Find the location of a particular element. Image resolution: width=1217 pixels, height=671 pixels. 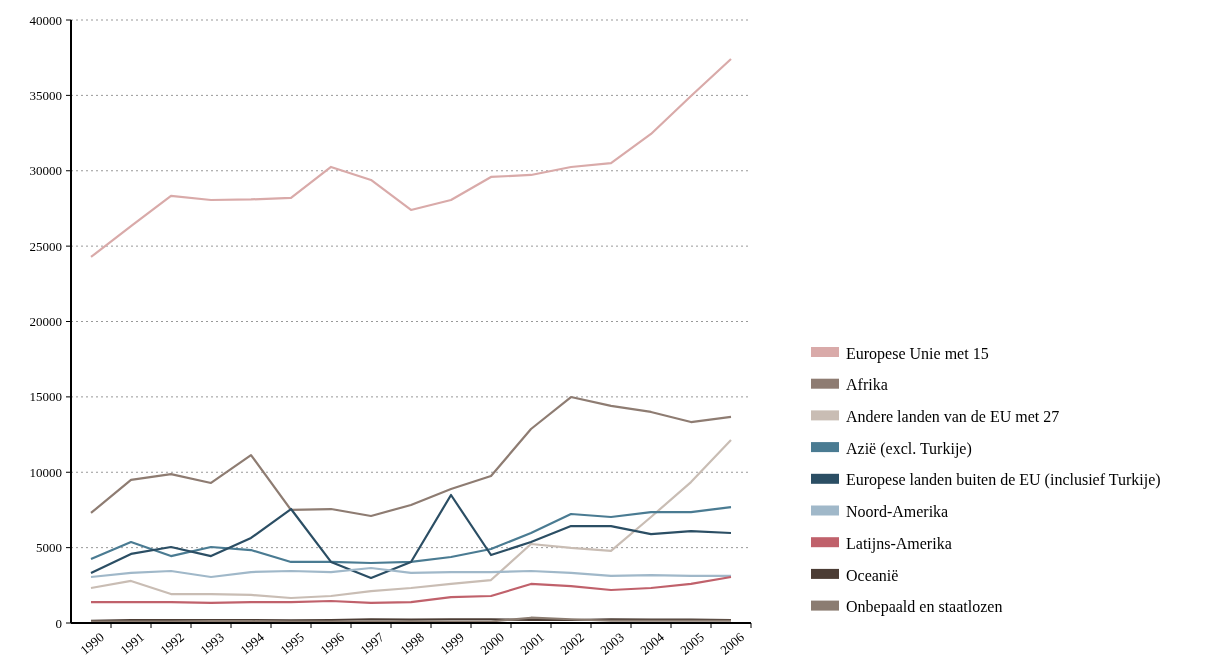

x-tick-label: 2006 is located at coordinates (732, 643).